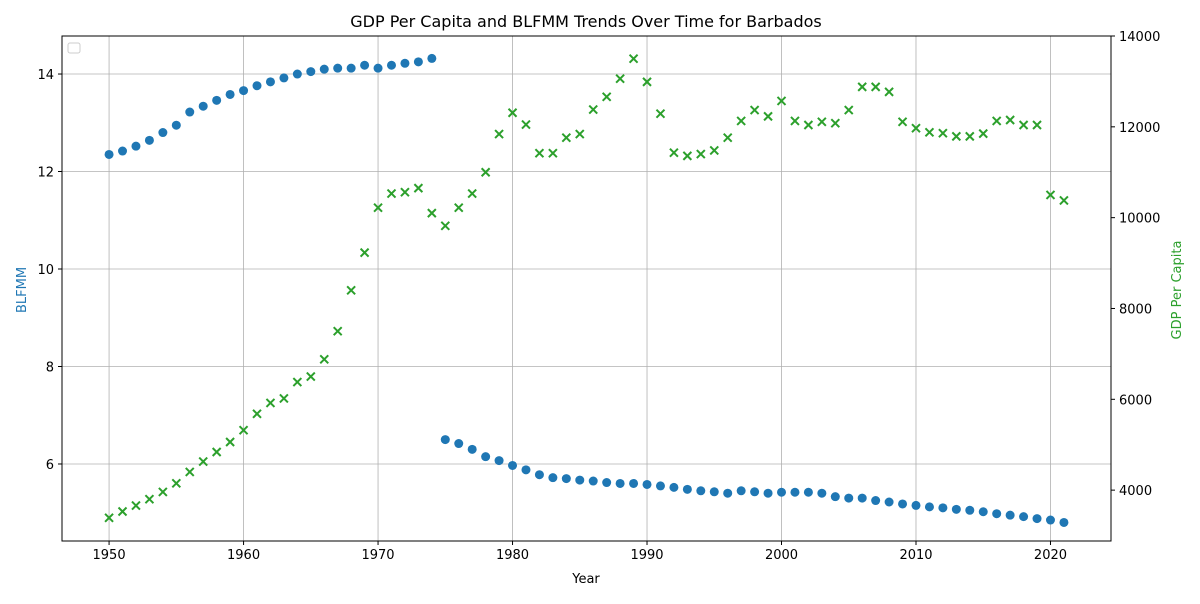 The image size is (1200, 604). Describe the element at coordinates (1139, 219) in the screenshot. I see `y-right-tick-label: 10000` at that location.